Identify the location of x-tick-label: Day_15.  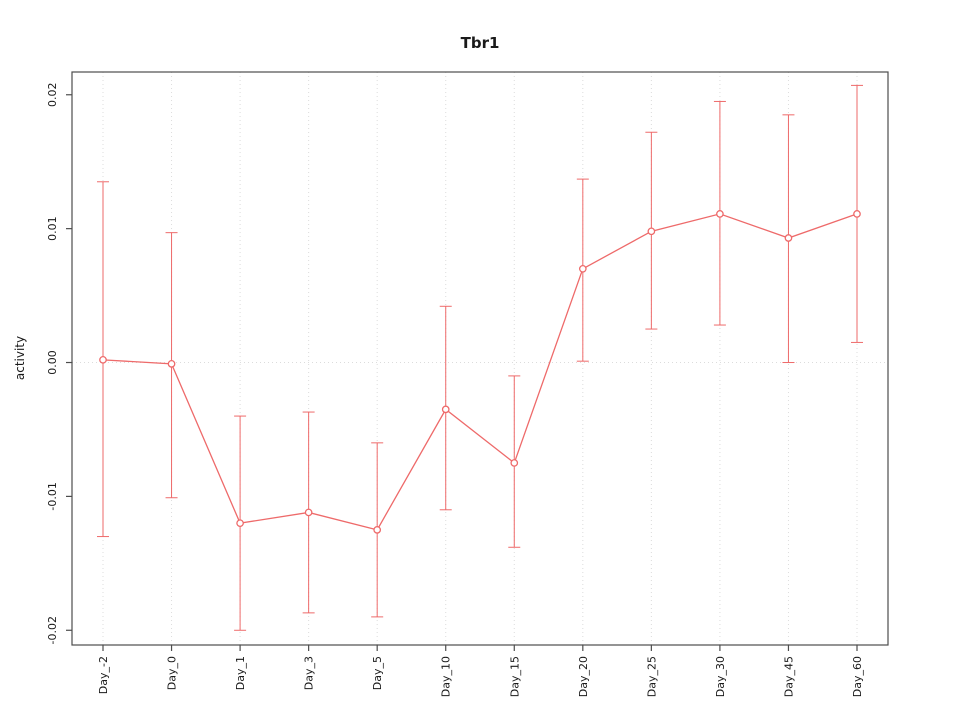
(514, 676).